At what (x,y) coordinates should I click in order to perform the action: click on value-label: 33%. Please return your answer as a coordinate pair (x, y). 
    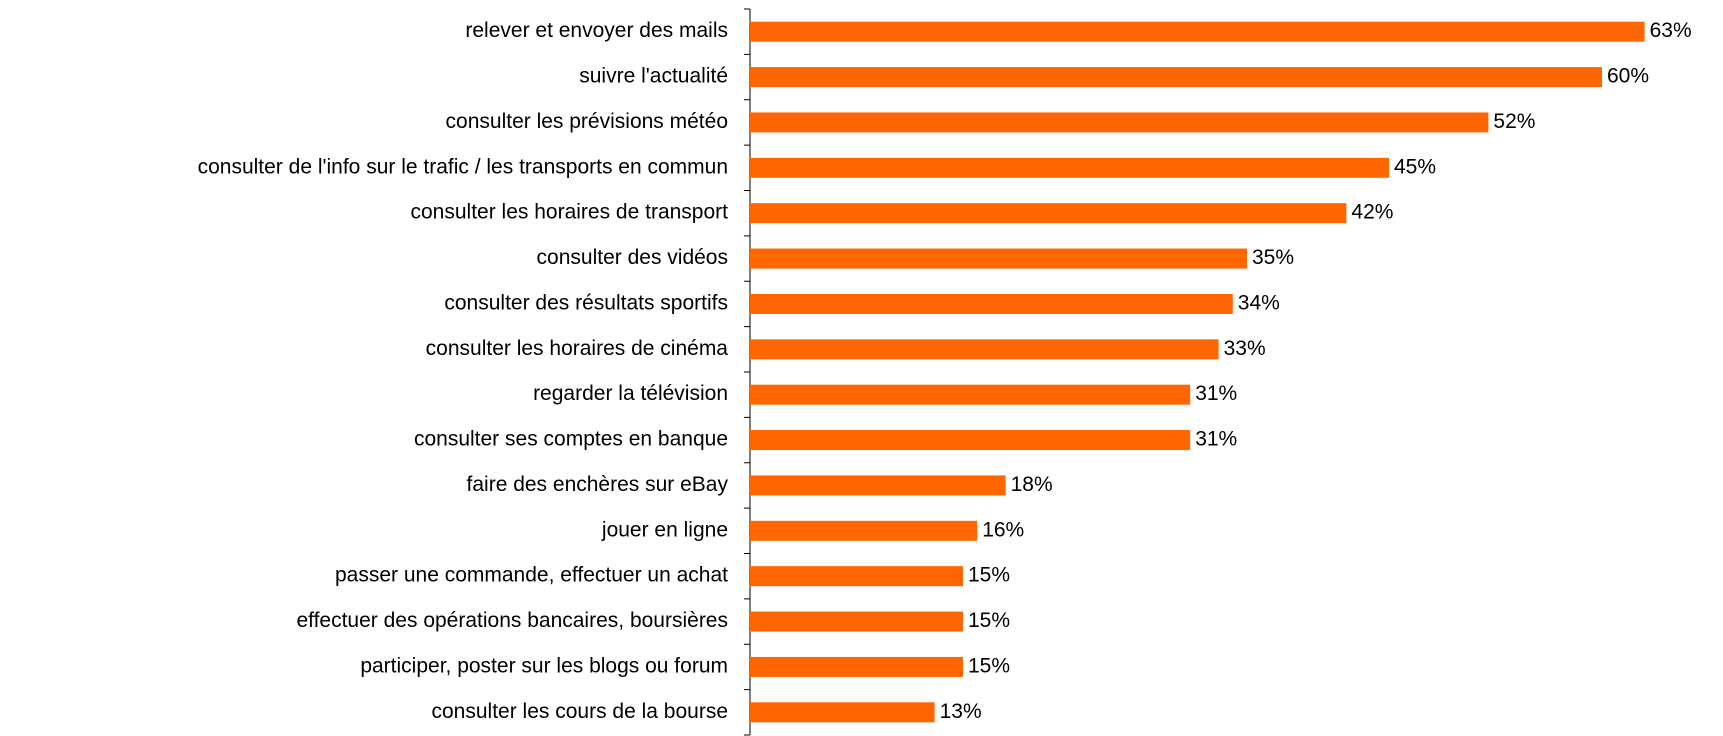
    Looking at the image, I should click on (1245, 348).